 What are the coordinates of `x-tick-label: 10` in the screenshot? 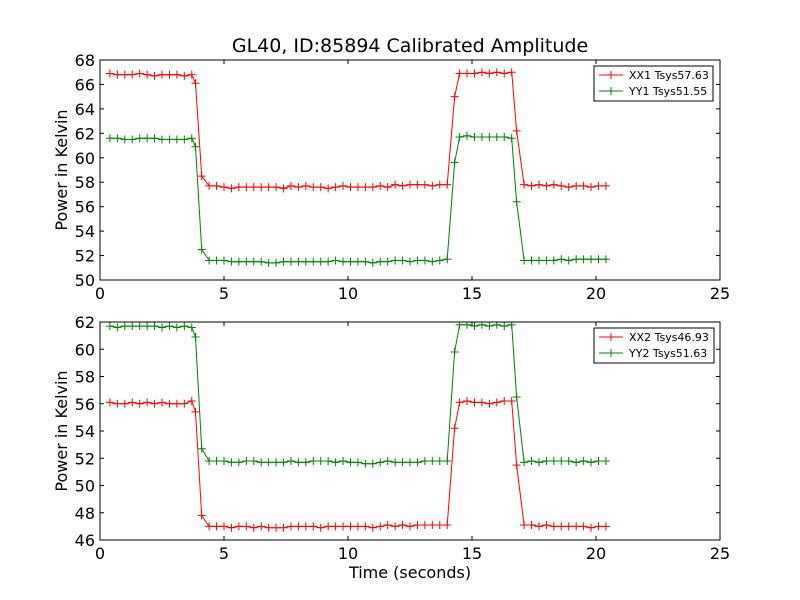 It's located at (348, 293).